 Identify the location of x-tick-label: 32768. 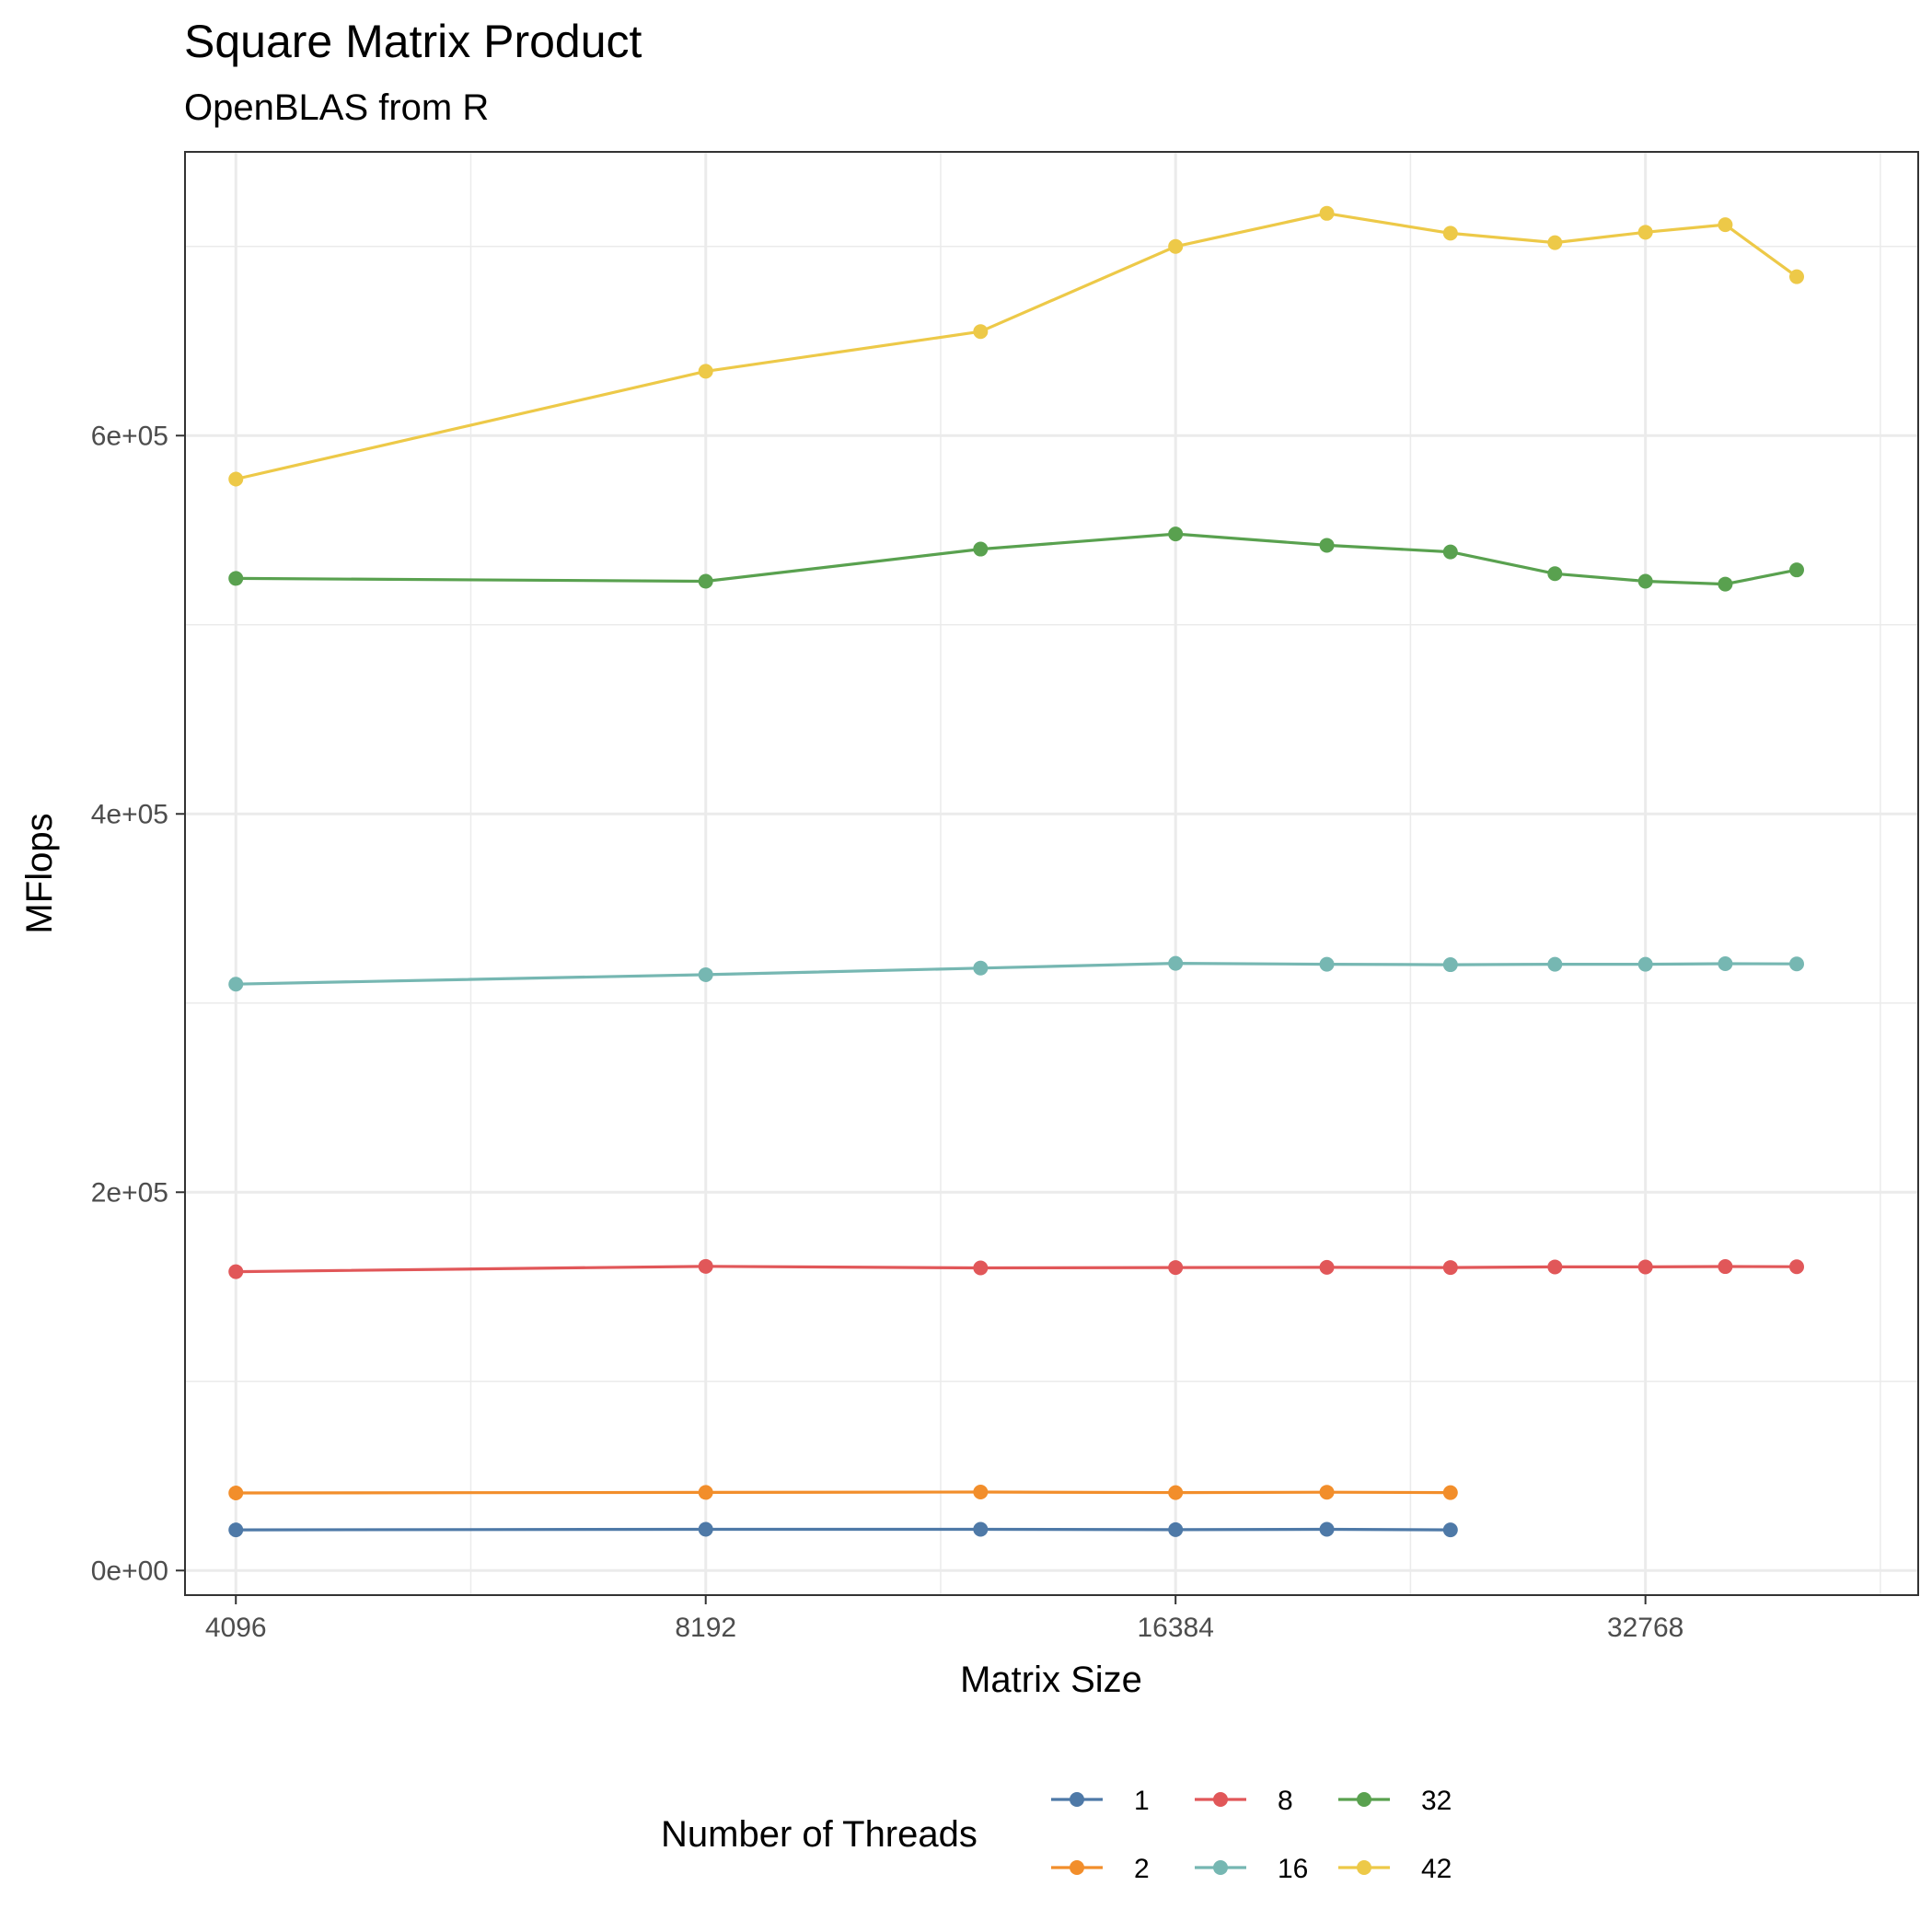
(1645, 1628).